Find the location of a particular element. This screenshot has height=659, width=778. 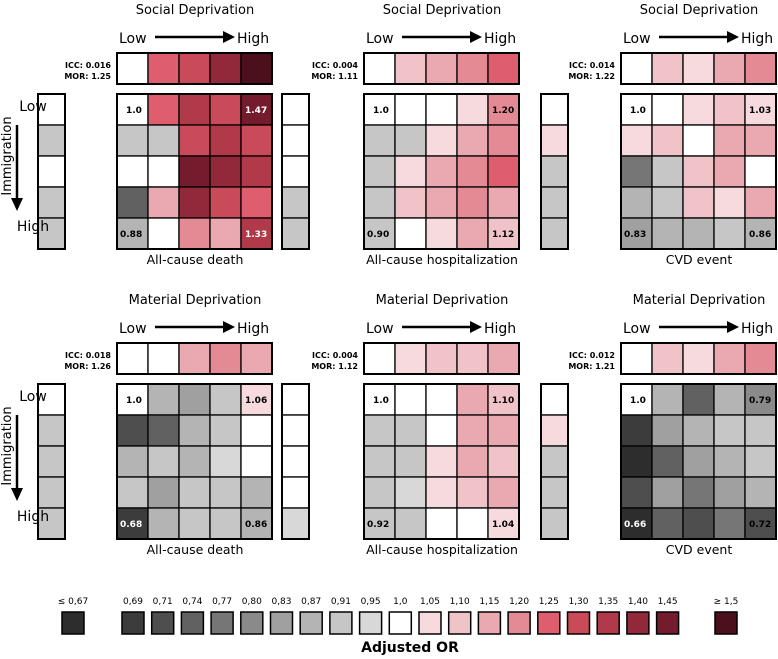

immigration-arrow-head is located at coordinates (17, 494).